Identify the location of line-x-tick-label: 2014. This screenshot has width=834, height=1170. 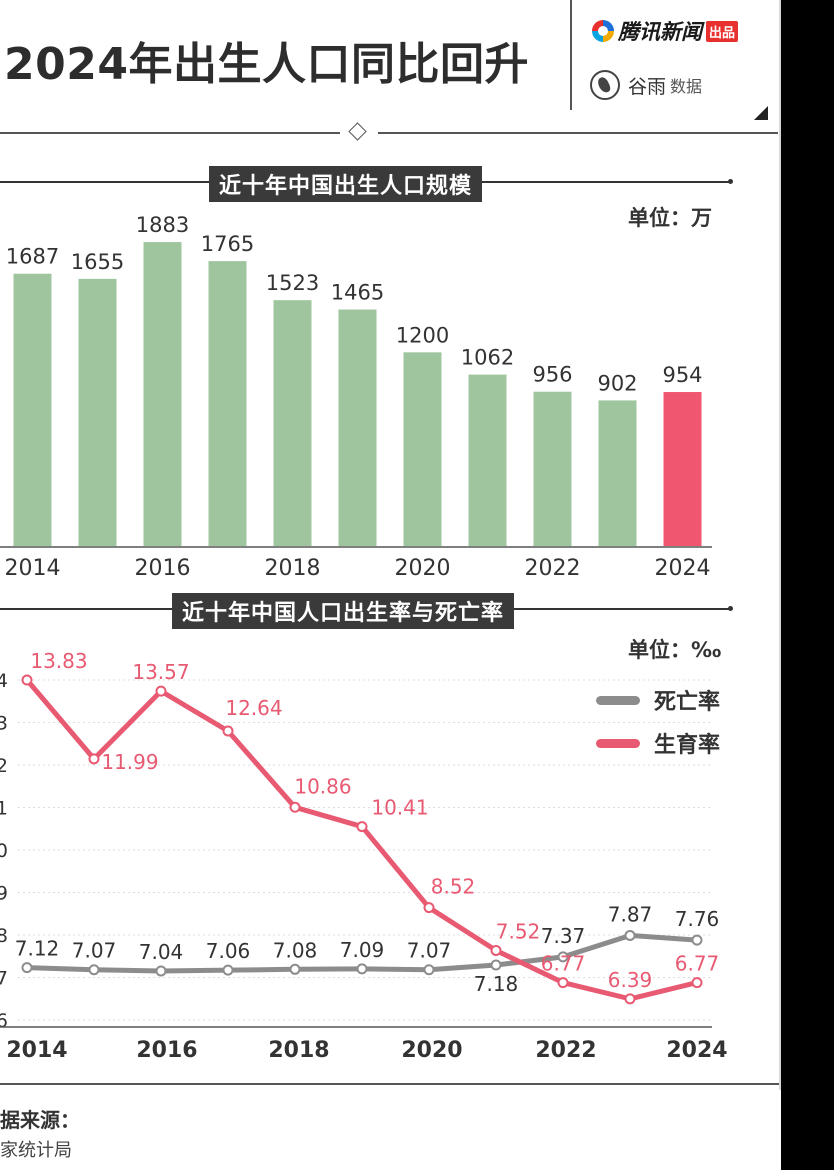
(36, 1050).